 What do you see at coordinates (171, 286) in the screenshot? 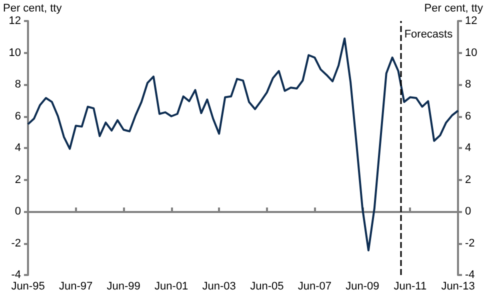
I see `x-tick-label: Jun-01` at bounding box center [171, 286].